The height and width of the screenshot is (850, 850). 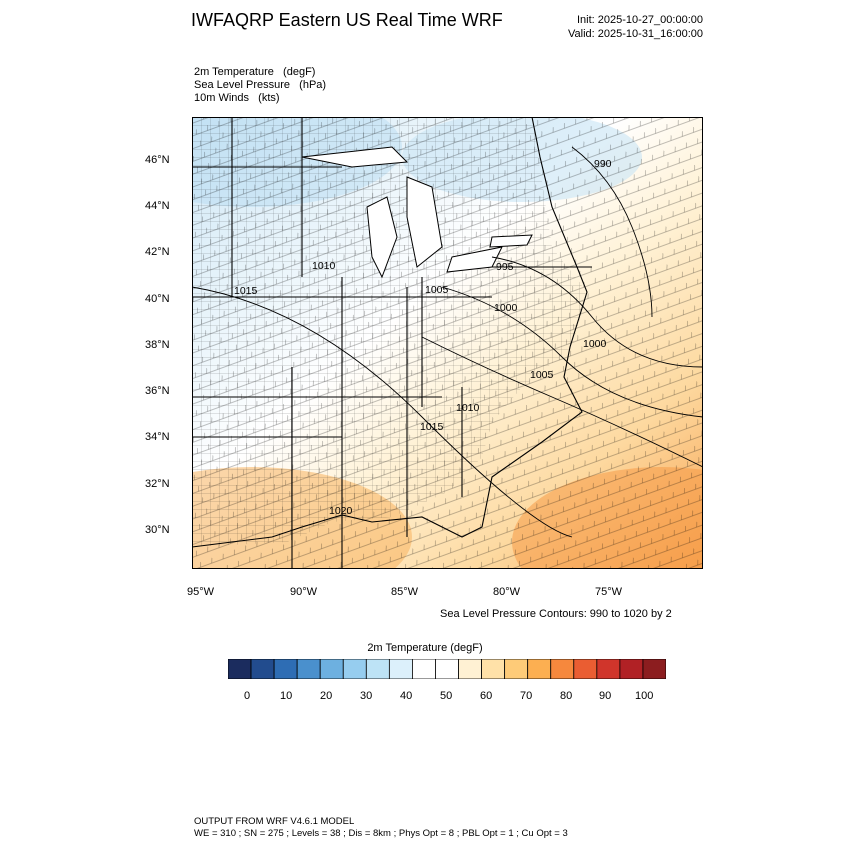 I want to click on colorbar-label: 90, so click(x=605, y=696).